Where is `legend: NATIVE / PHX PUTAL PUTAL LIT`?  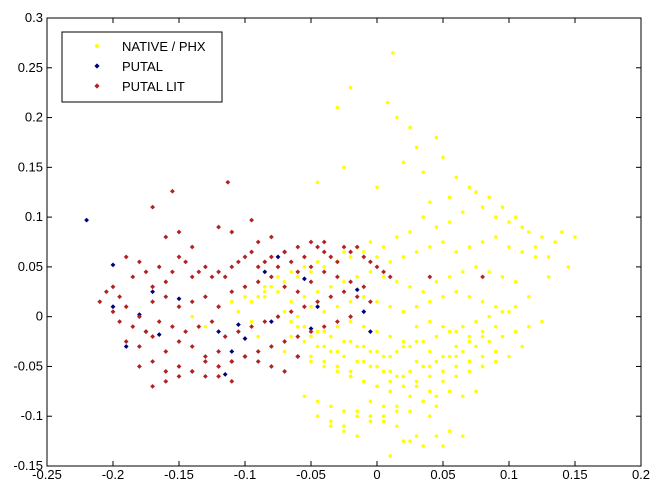 legend: NATIVE / PHX PUTAL PUTAL LIT is located at coordinates (142, 67).